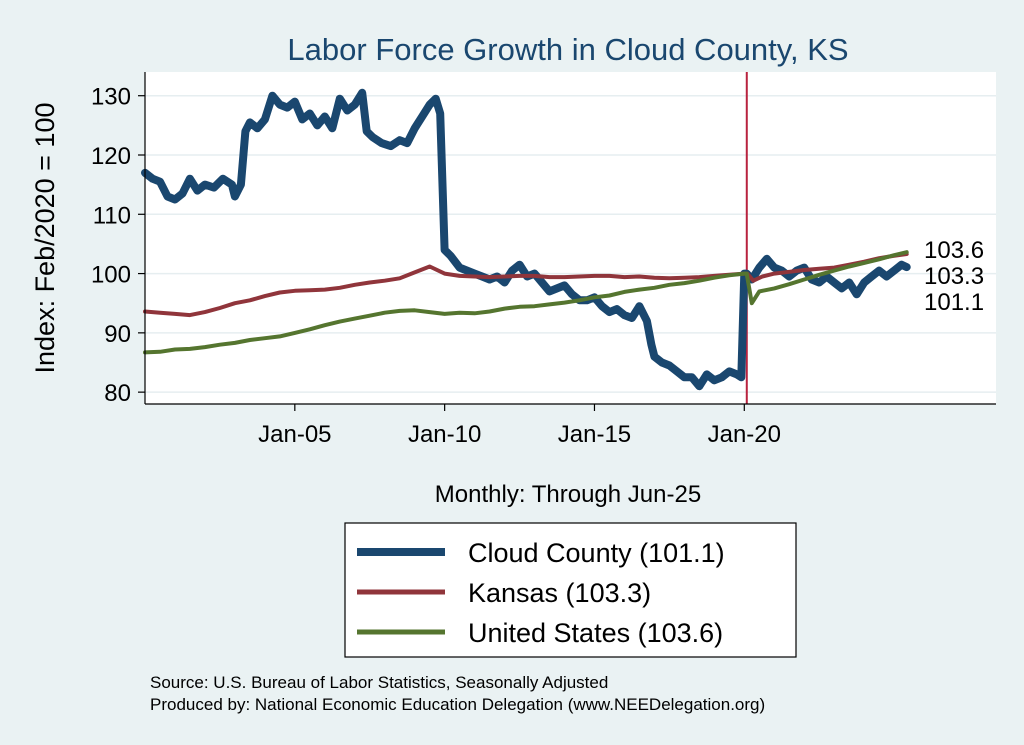 Image resolution: width=1024 pixels, height=745 pixels. Describe the element at coordinates (111, 275) in the screenshot. I see `y-tick-label-100: 100` at that location.